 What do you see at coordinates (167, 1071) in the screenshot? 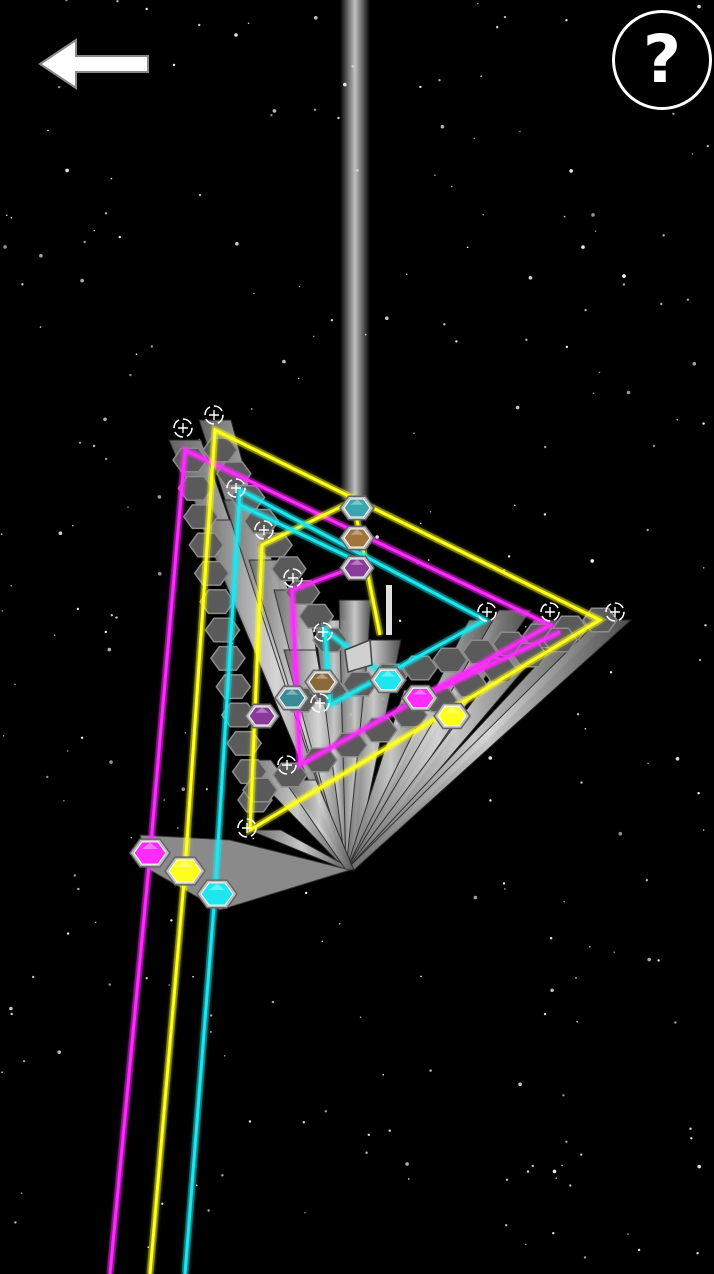
I see `yellow-laser` at bounding box center [167, 1071].